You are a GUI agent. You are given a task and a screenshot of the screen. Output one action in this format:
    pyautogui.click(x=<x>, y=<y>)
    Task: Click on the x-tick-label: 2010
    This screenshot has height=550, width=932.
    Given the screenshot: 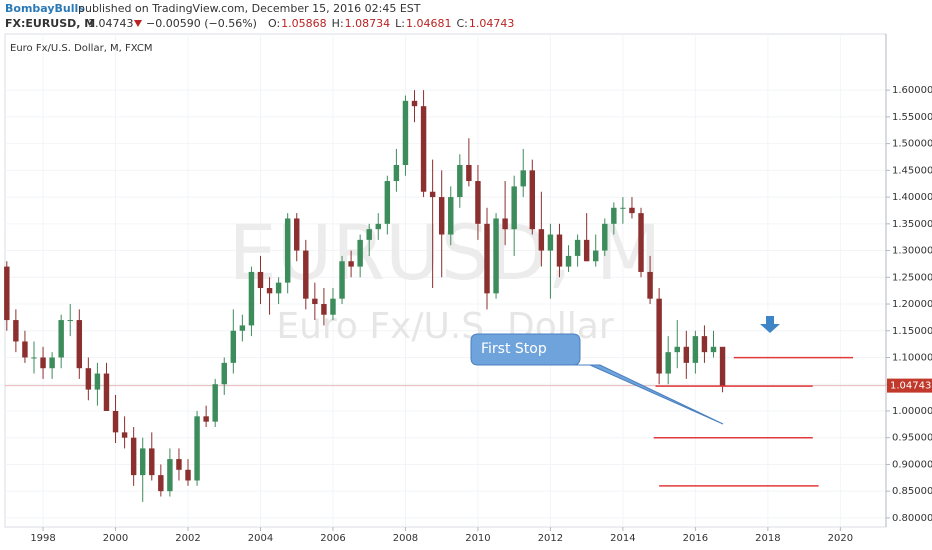 What is the action you would take?
    pyautogui.click(x=477, y=538)
    